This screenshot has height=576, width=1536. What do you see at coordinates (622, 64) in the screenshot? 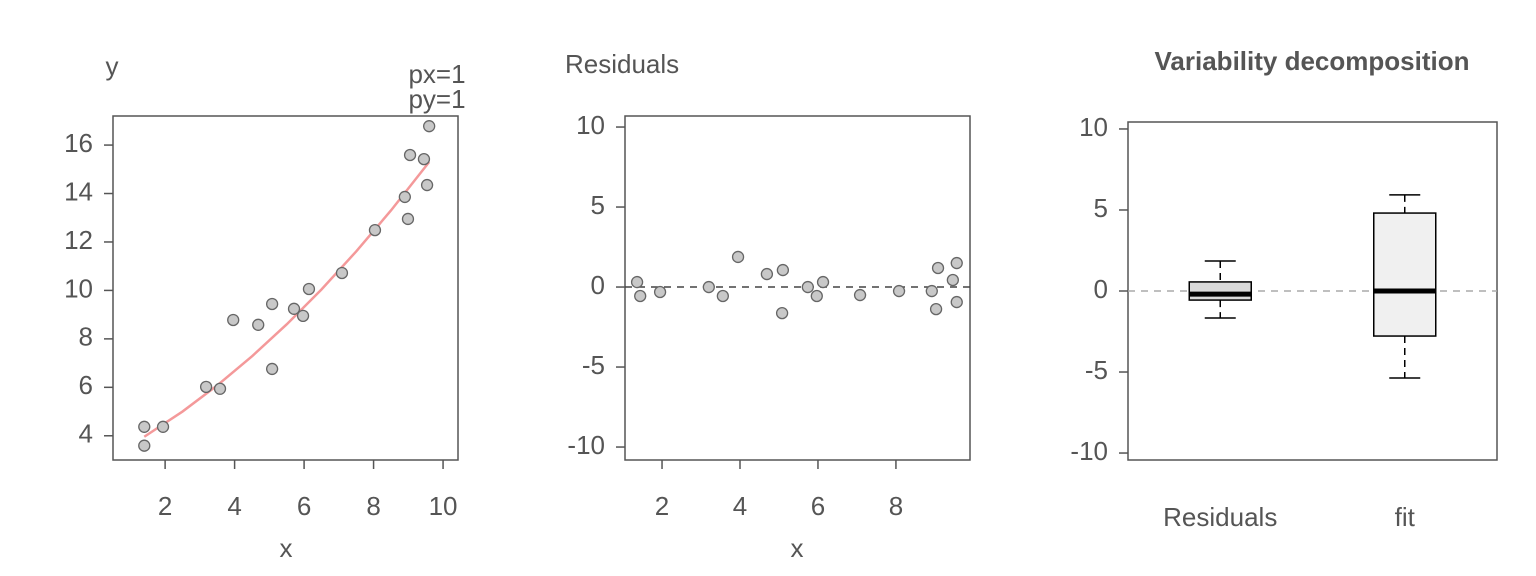
I see `panel-title: Residuals` at bounding box center [622, 64].